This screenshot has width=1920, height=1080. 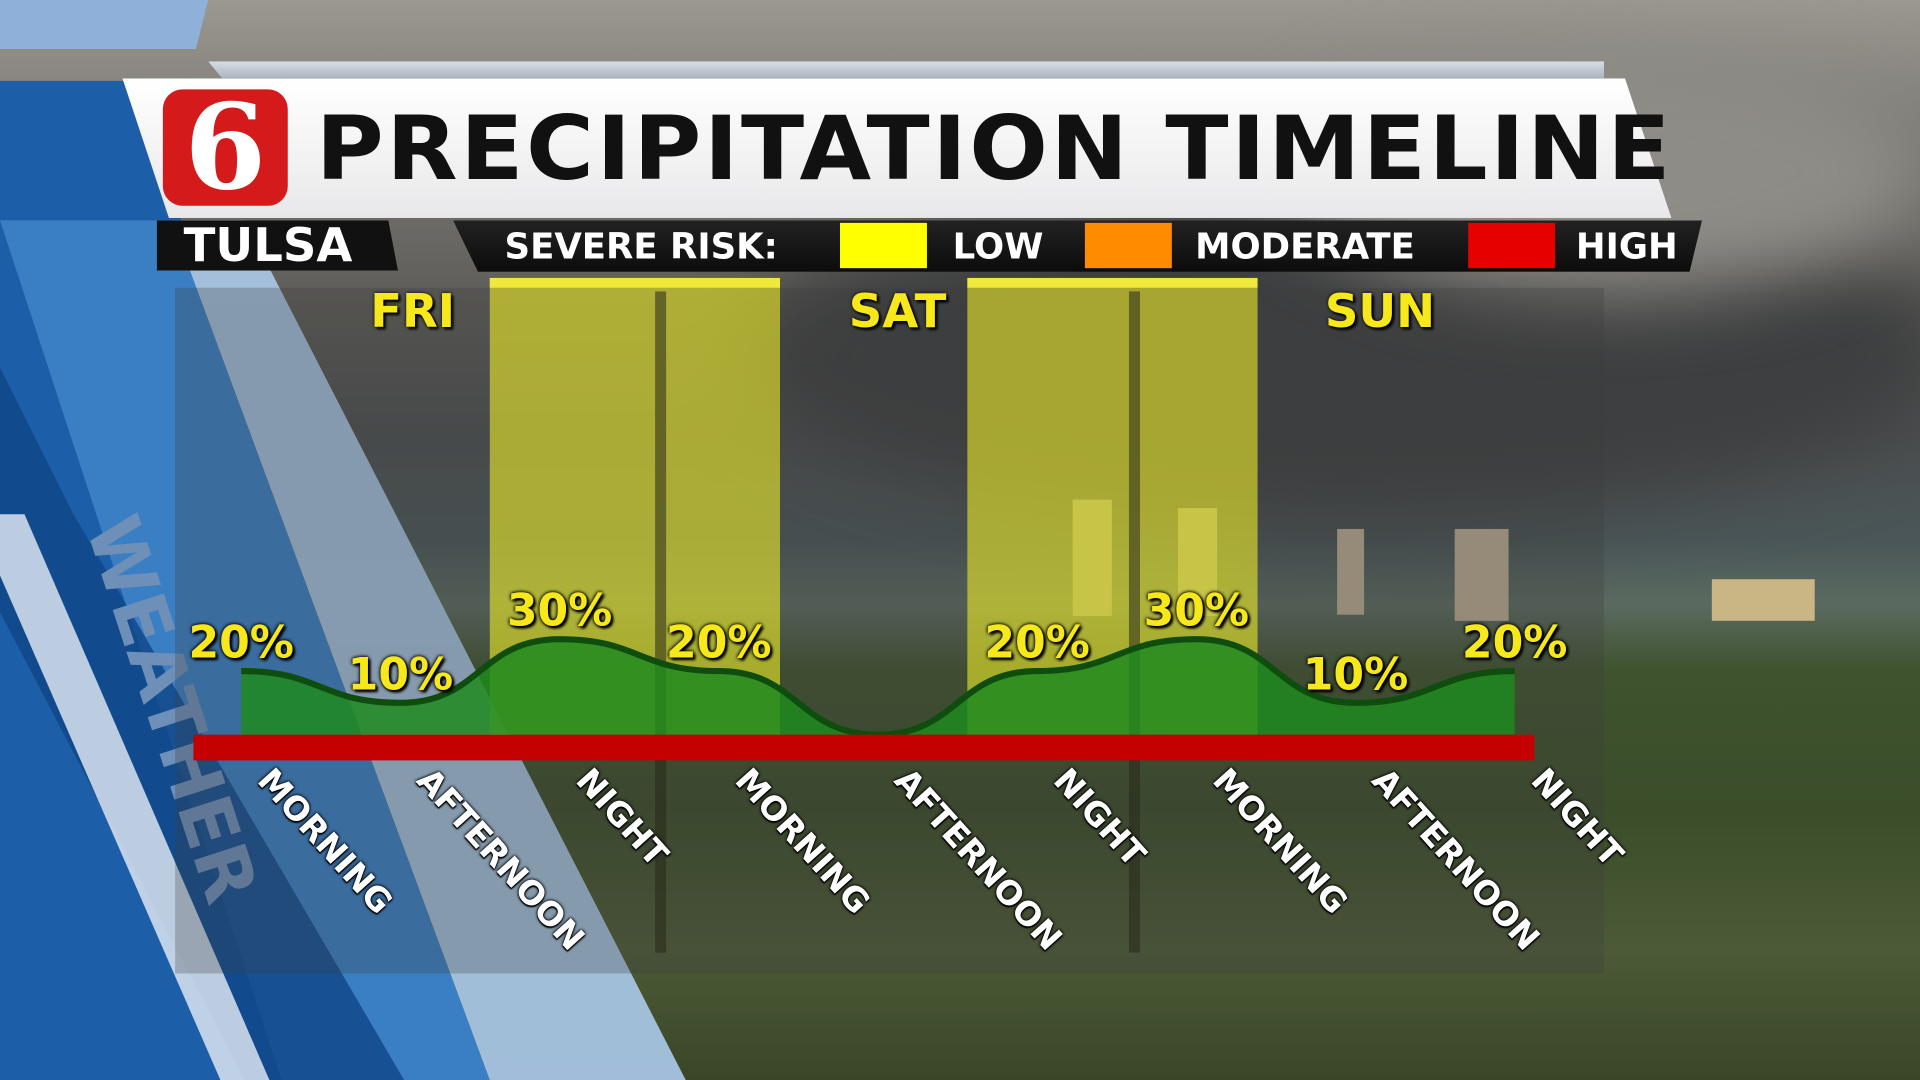 I want to click on legend-label-low: LOW, so click(x=998, y=246).